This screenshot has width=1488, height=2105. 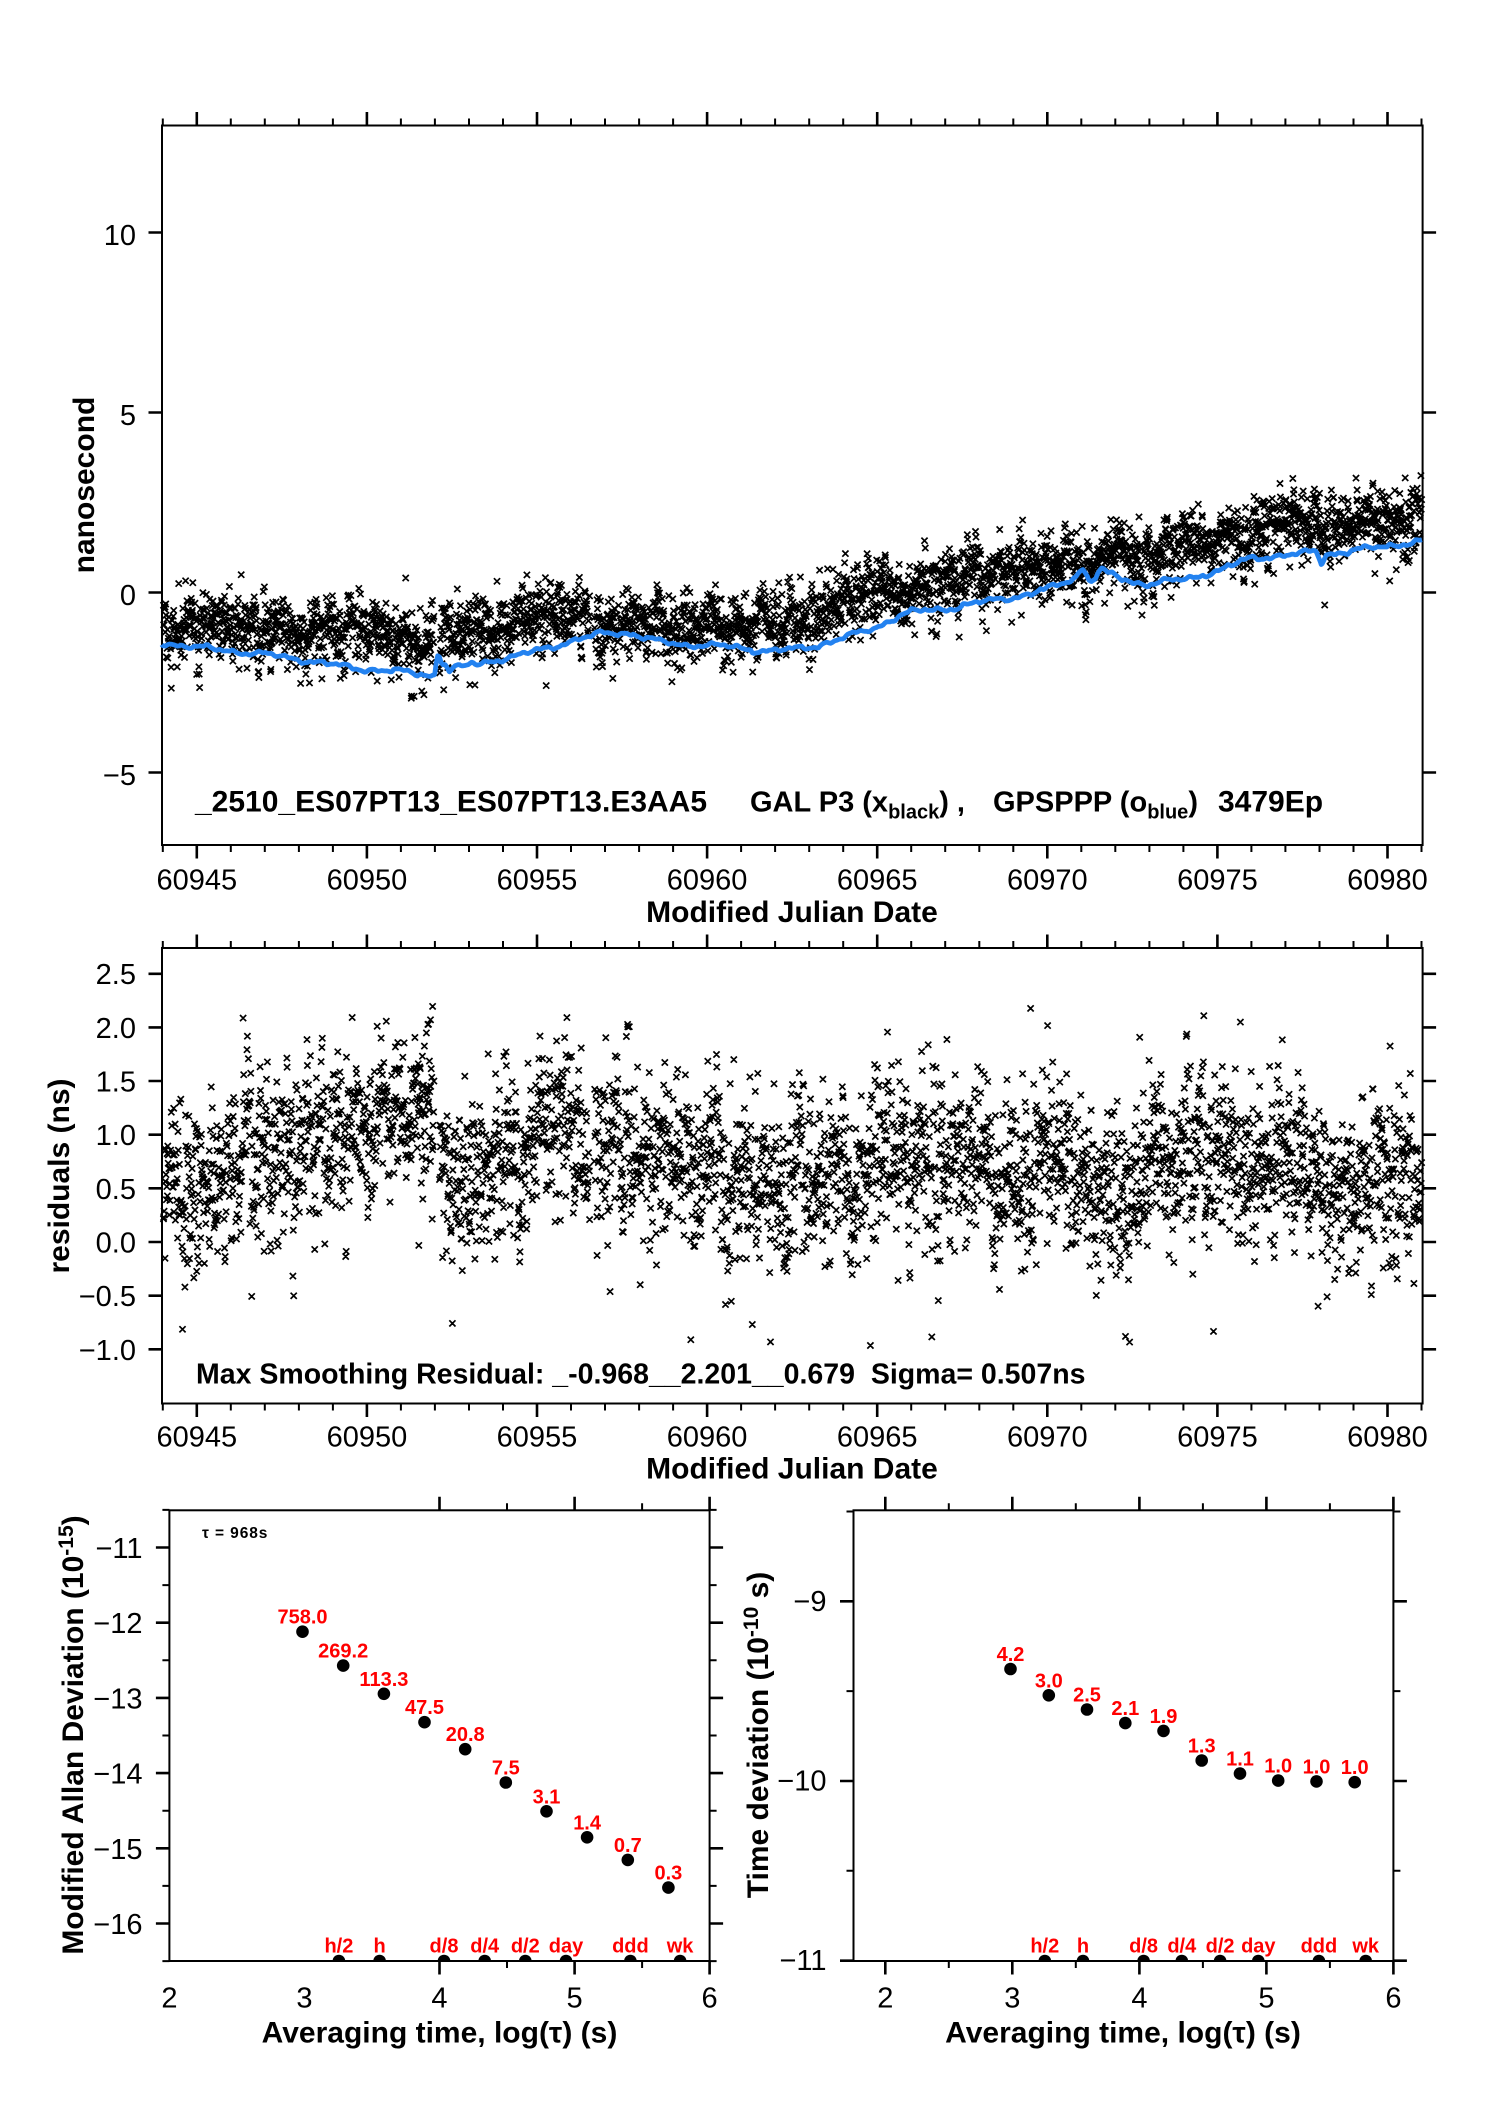 What do you see at coordinates (119, 776) in the screenshot?
I see `svg-text: −5` at bounding box center [119, 776].